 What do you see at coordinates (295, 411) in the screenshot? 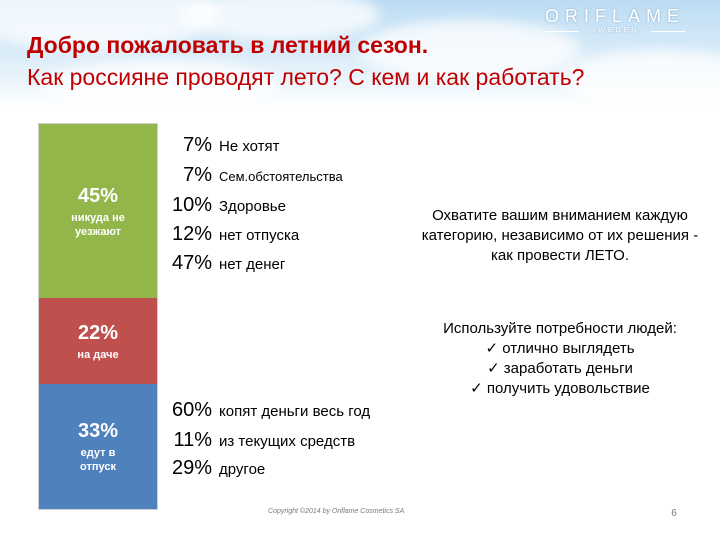
I see `funding-text: копят деньги весь год` at bounding box center [295, 411].